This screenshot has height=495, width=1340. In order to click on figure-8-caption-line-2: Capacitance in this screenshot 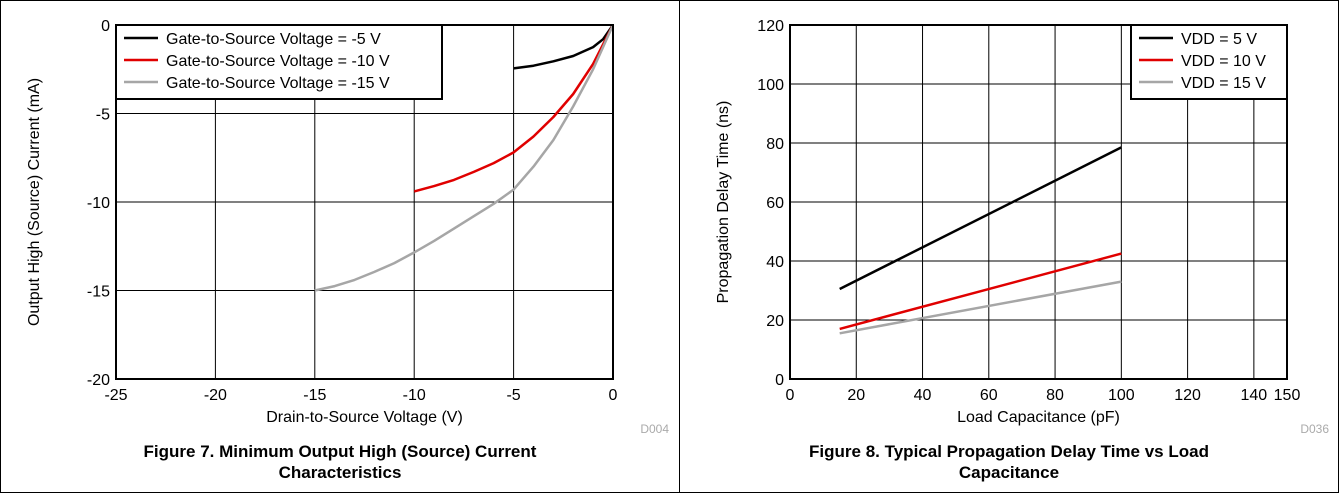, I will do `click(1009, 472)`.